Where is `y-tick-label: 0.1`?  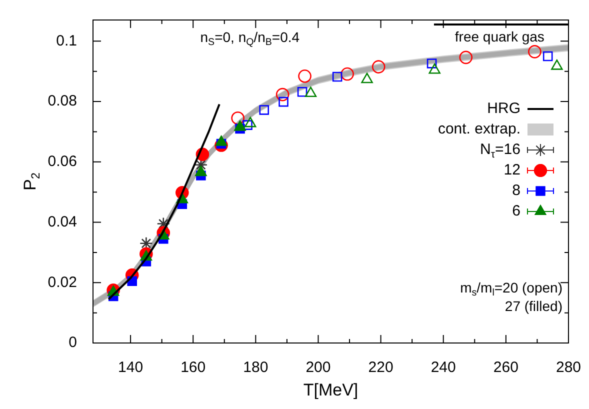 y-tick-label: 0.1 is located at coordinates (66, 41).